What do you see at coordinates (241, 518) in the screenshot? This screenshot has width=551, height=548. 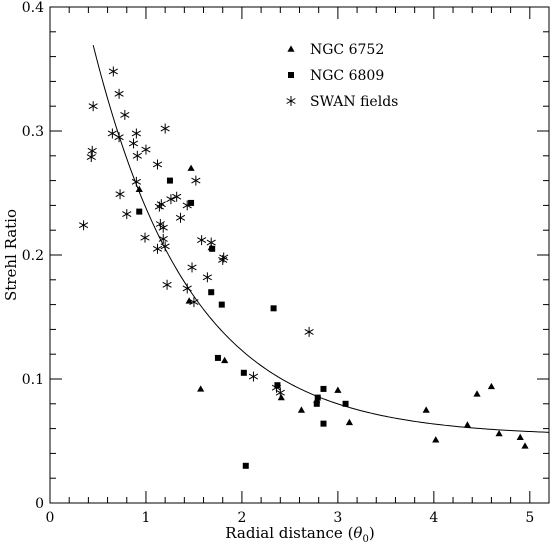 I see `x-tick-label: 2` at bounding box center [241, 518].